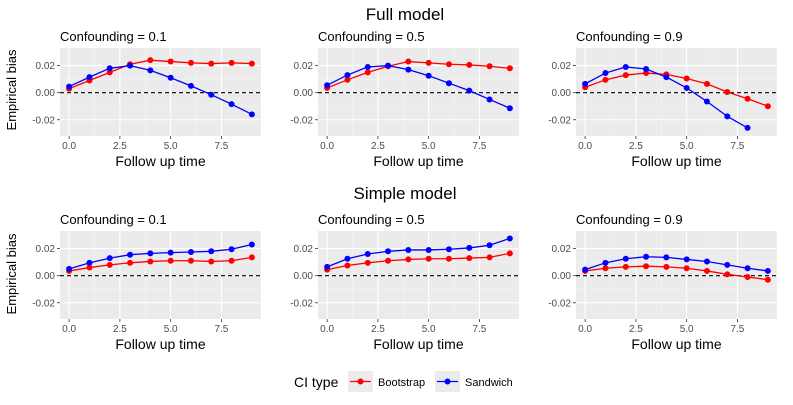 The image size is (793, 405). I want to click on legend-label-bootstrap: Bootstrap, so click(401, 383).